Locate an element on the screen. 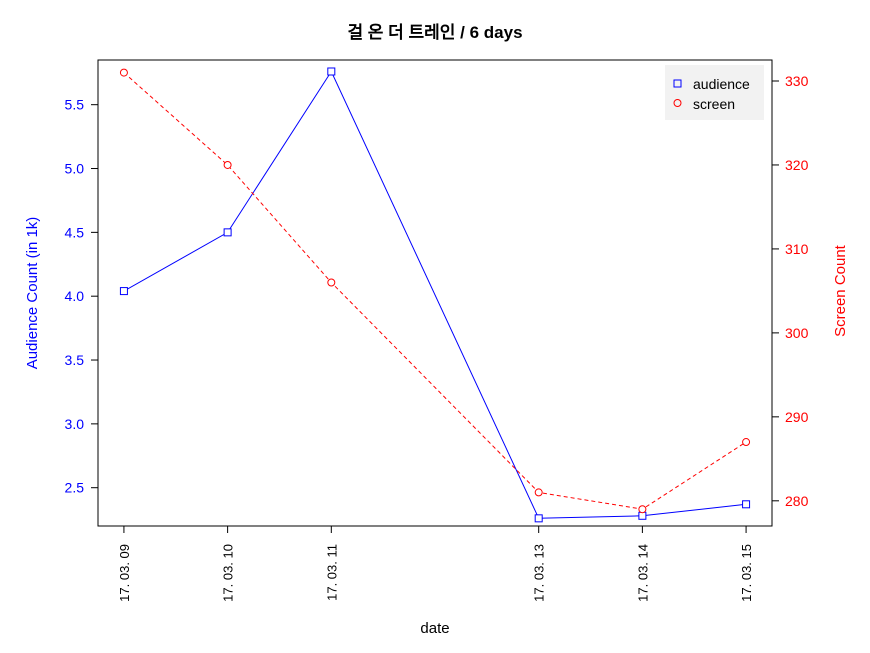 The width and height of the screenshot is (870, 653). left-tick-label: 5.0 is located at coordinates (75, 169).